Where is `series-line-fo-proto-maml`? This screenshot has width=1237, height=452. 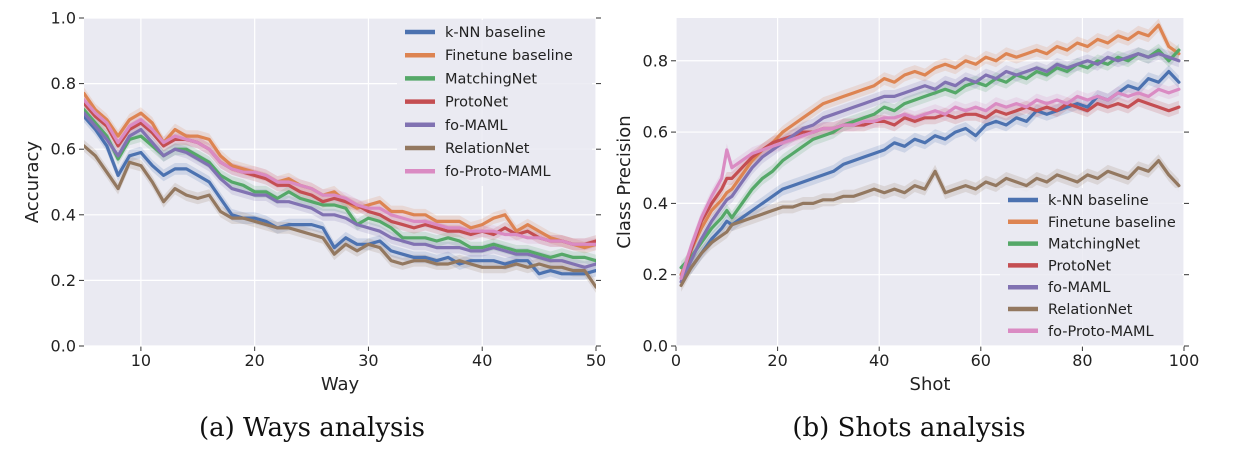
series-line-fo-proto-maml is located at coordinates (340, 172).